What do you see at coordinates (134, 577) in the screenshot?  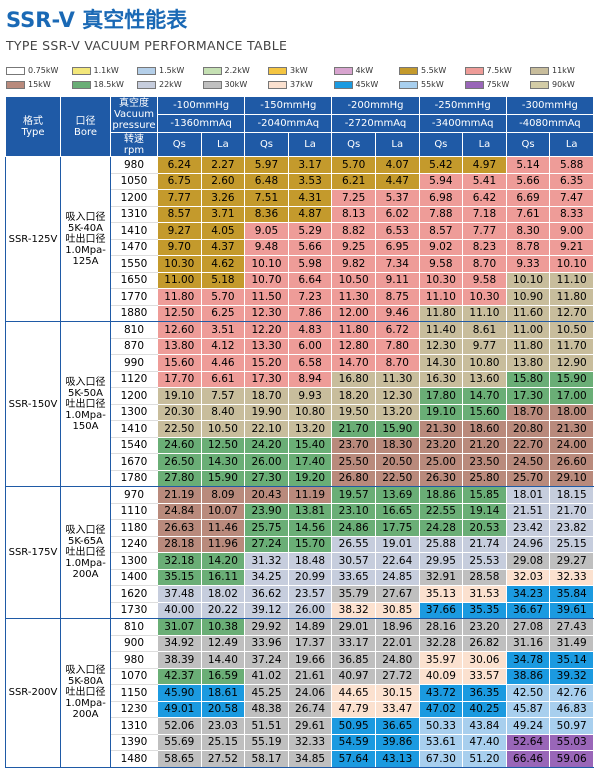 I see `rpm: 1400` at bounding box center [134, 577].